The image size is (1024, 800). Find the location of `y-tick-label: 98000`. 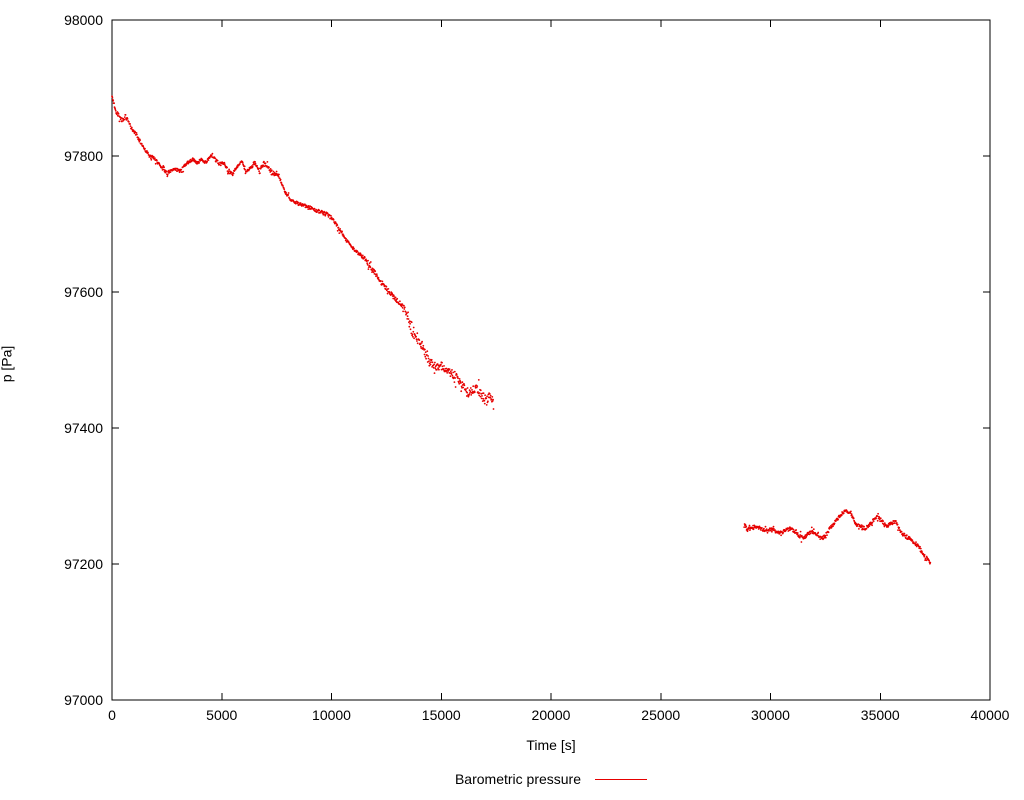

y-tick-label: 98000 is located at coordinates (83, 20).